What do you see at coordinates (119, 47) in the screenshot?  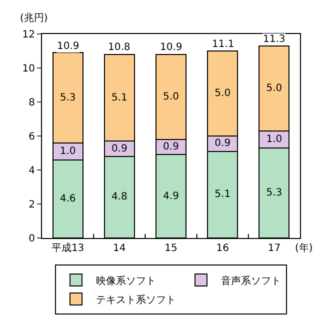 I see `total-label: 10.8` at bounding box center [119, 47].